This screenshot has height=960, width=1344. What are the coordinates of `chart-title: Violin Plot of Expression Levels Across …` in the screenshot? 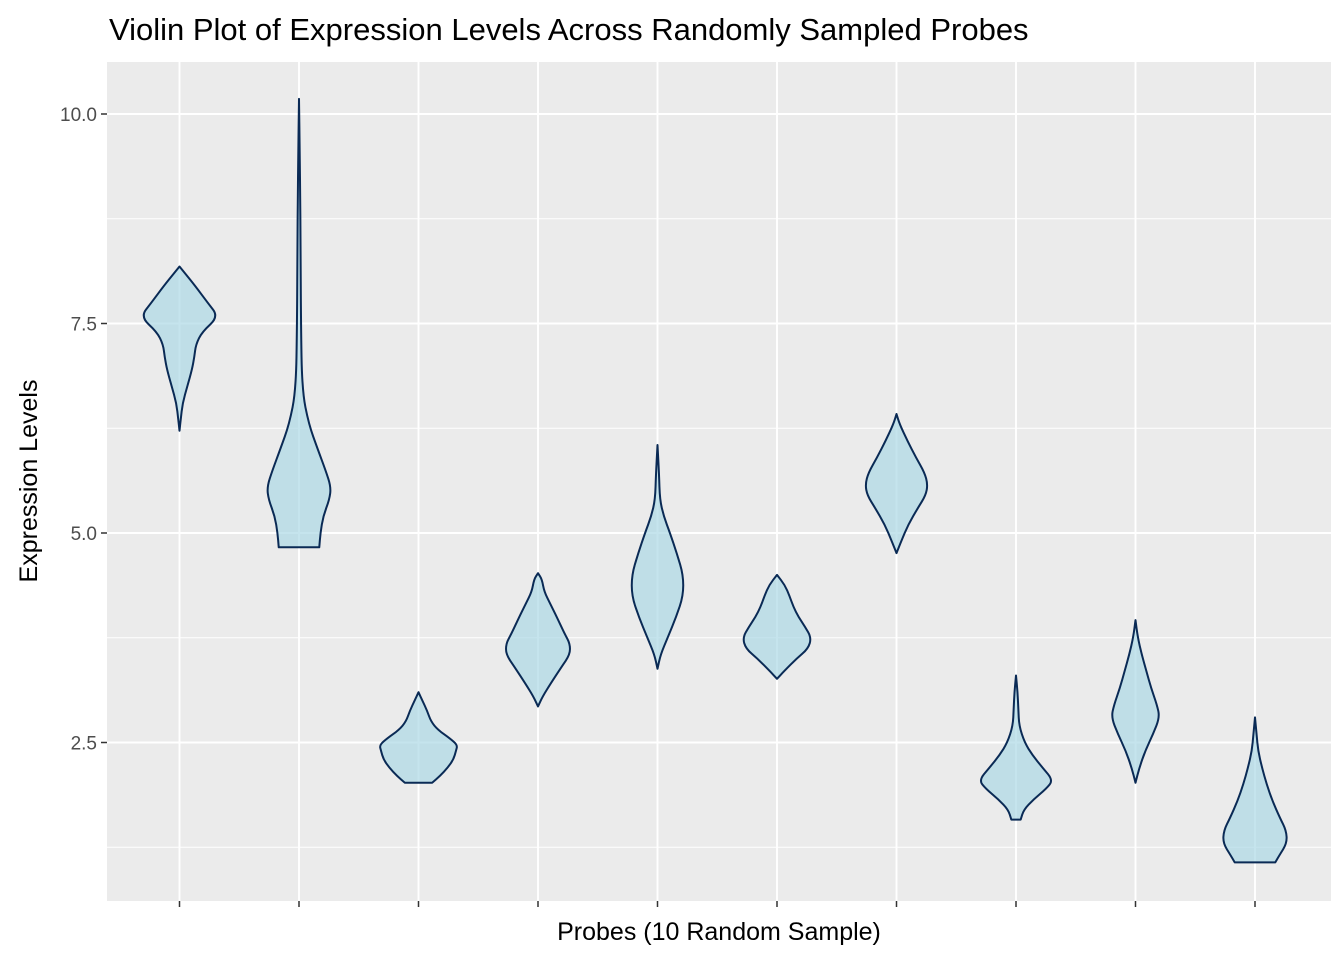 It's located at (569, 29).